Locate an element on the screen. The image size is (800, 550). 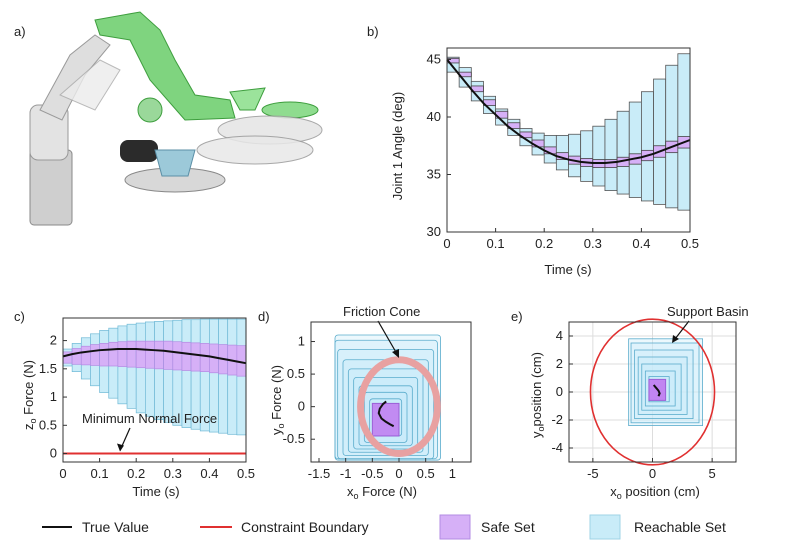
panel-d-axes-frame is located at coordinates (391, 392).